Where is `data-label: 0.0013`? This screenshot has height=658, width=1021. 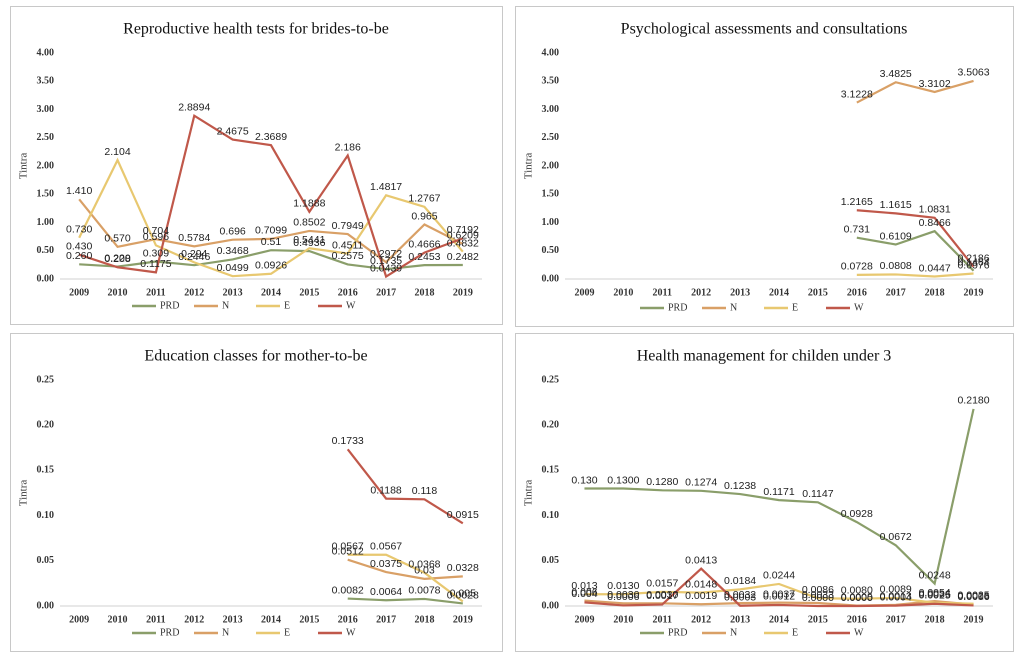 data-label: 0.0013 is located at coordinates (896, 597).